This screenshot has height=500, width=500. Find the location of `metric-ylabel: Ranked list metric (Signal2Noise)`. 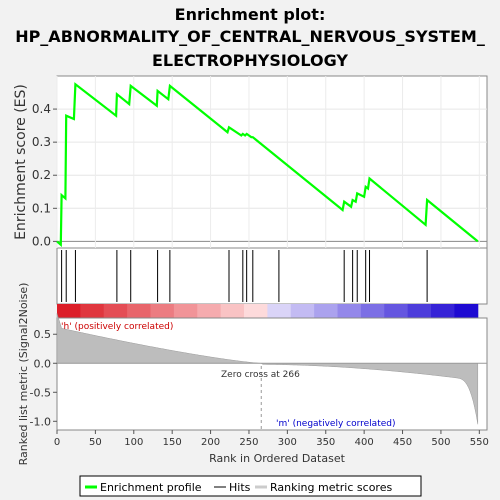

metric-ylabel: Ranked list metric (Signal2Noise) is located at coordinates (23, 374).